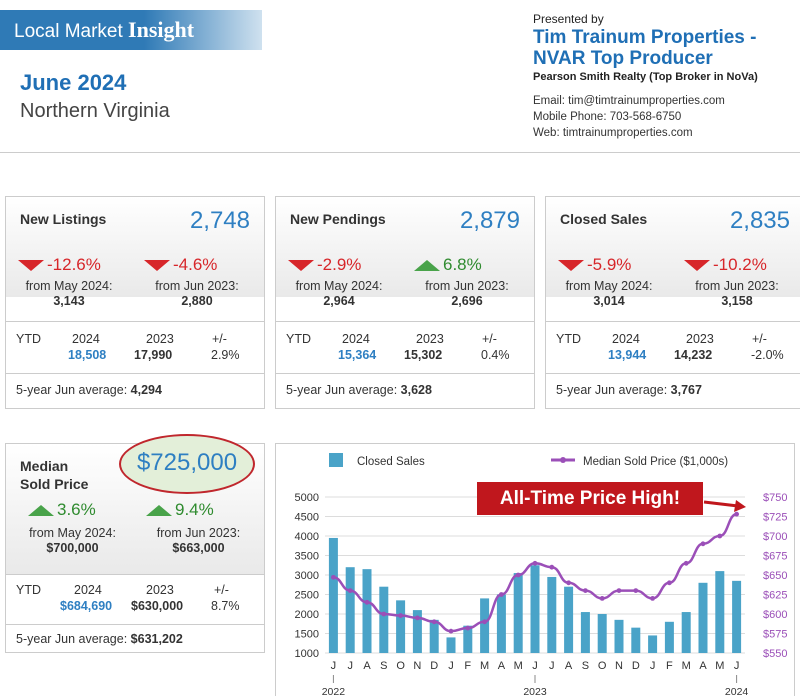 The height and width of the screenshot is (696, 800). Describe the element at coordinates (307, 557) in the screenshot. I see `left-tick-label: 3500` at that location.